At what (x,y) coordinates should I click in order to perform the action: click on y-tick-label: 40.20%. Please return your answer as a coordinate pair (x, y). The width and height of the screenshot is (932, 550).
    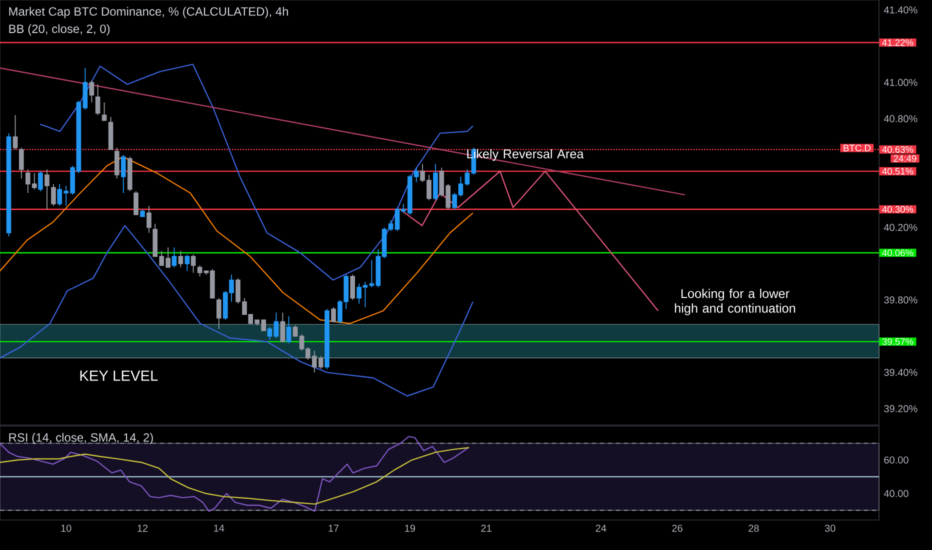
    Looking at the image, I should click on (901, 227).